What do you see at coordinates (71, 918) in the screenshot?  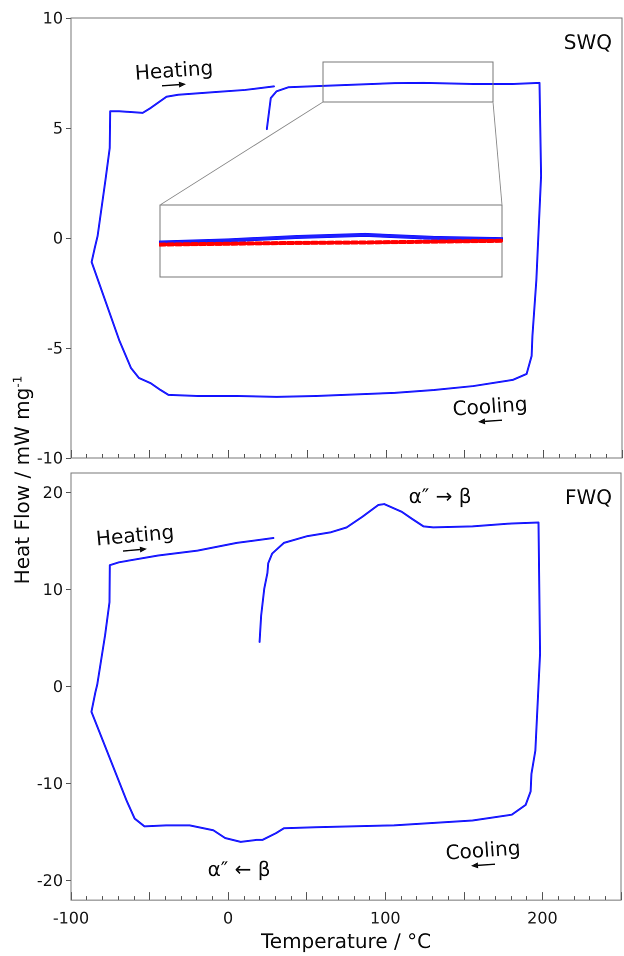 I see `x-tick-label: -100` at bounding box center [71, 918].